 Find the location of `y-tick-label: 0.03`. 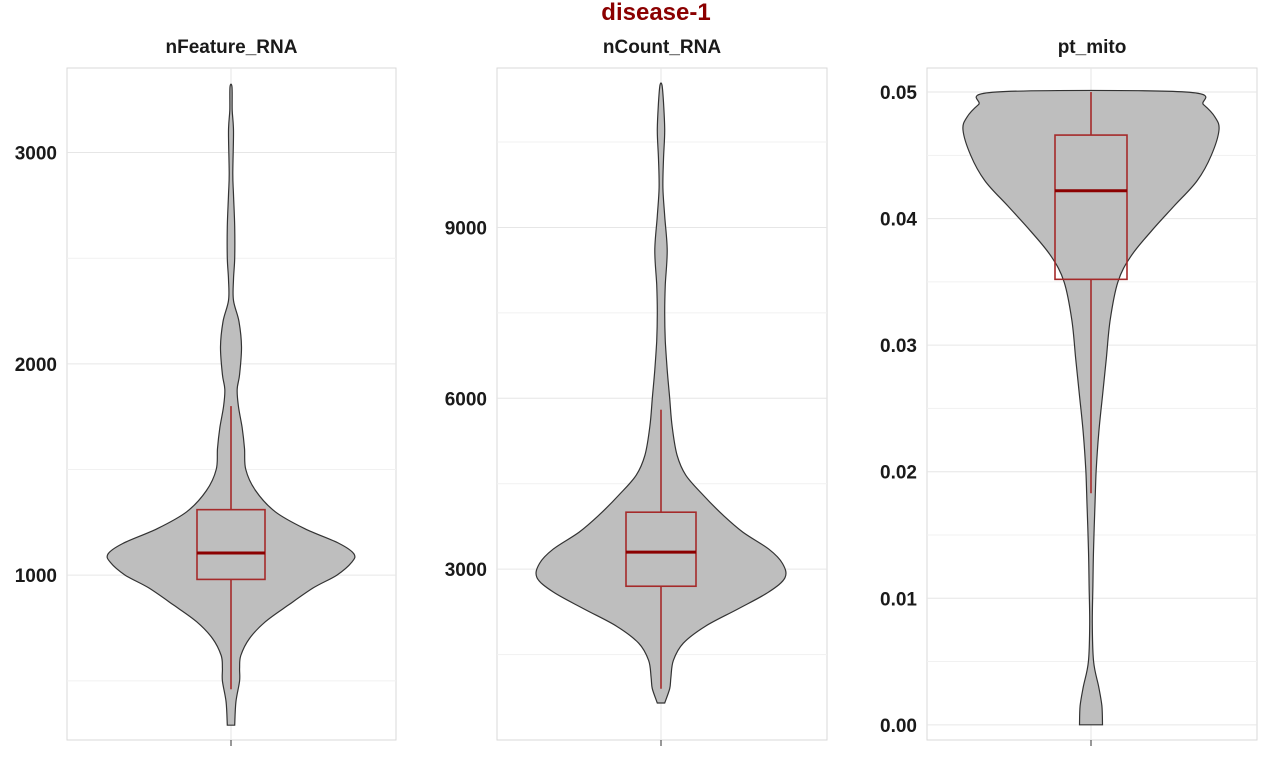

y-tick-label: 0.03 is located at coordinates (898, 346).